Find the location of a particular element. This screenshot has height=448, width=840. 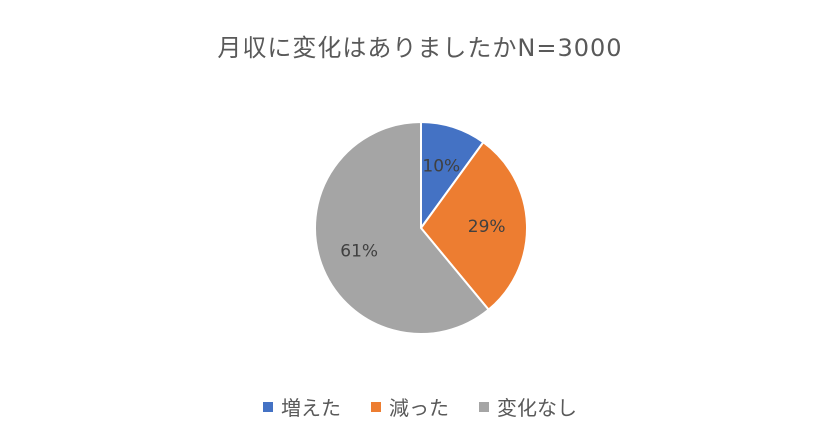

legend-label-unchanged: 変化なし is located at coordinates (537, 408).